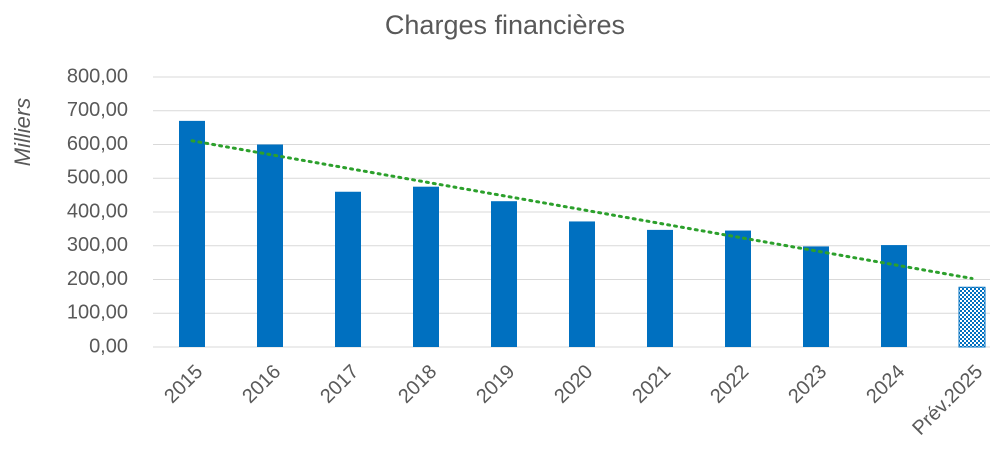  Describe the element at coordinates (108, 346) in the screenshot. I see `y-tick-label: 0,00` at that location.